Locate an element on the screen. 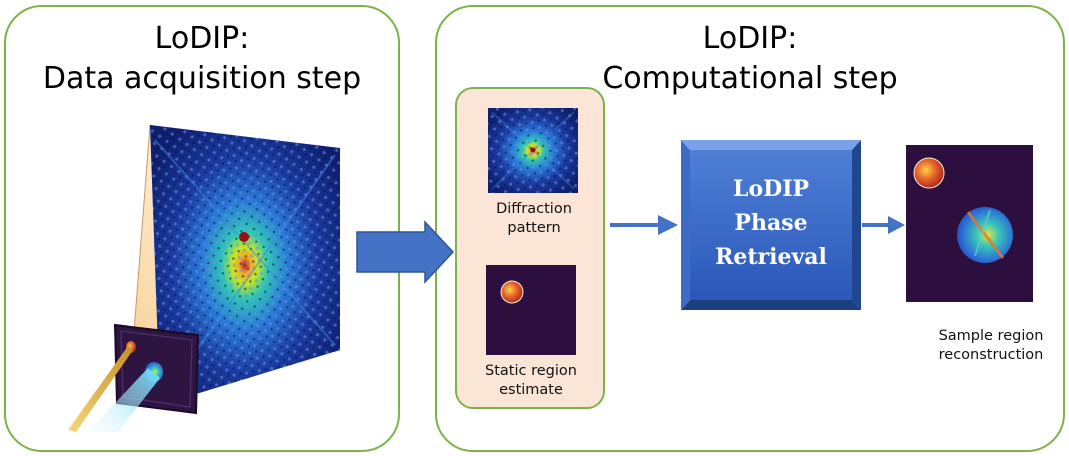 This screenshot has width=1069, height=456. step-arrow is located at coordinates (405, 252).